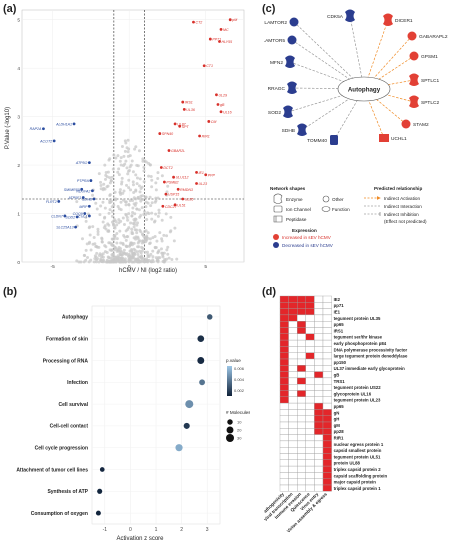  Describe the element at coordinates (207, 530) in the screenshot. I see `bubble-x-tick-label: 3` at that location.